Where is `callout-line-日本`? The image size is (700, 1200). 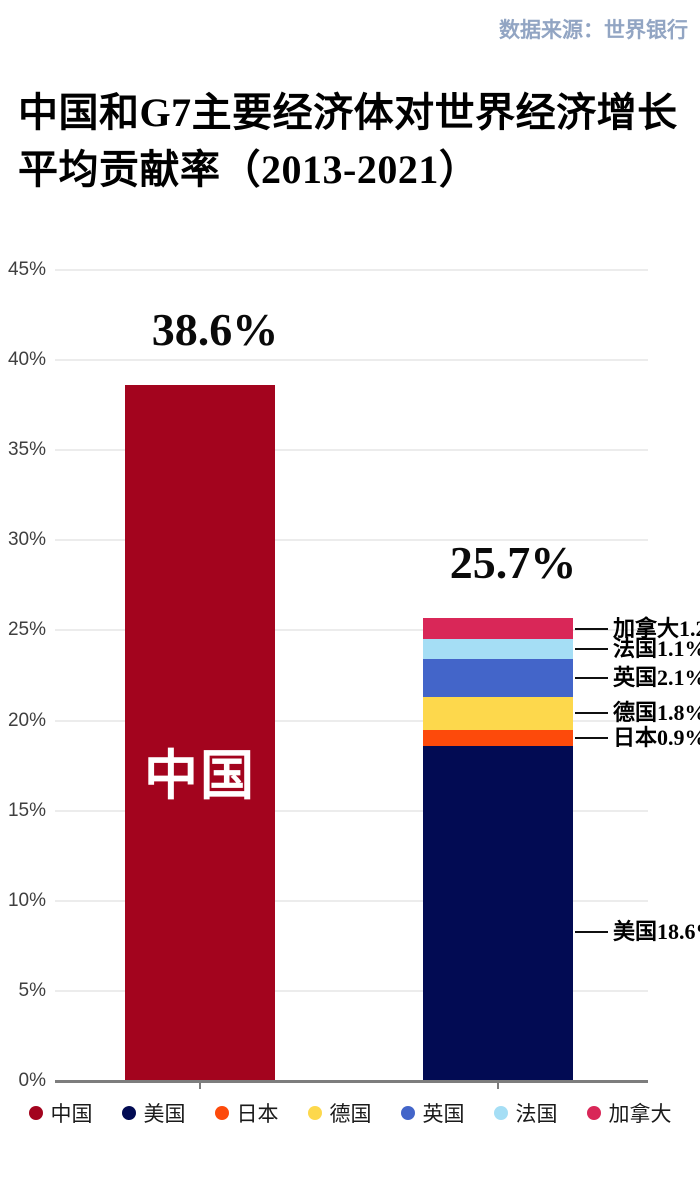
callout-line-日本 is located at coordinates (591, 737).